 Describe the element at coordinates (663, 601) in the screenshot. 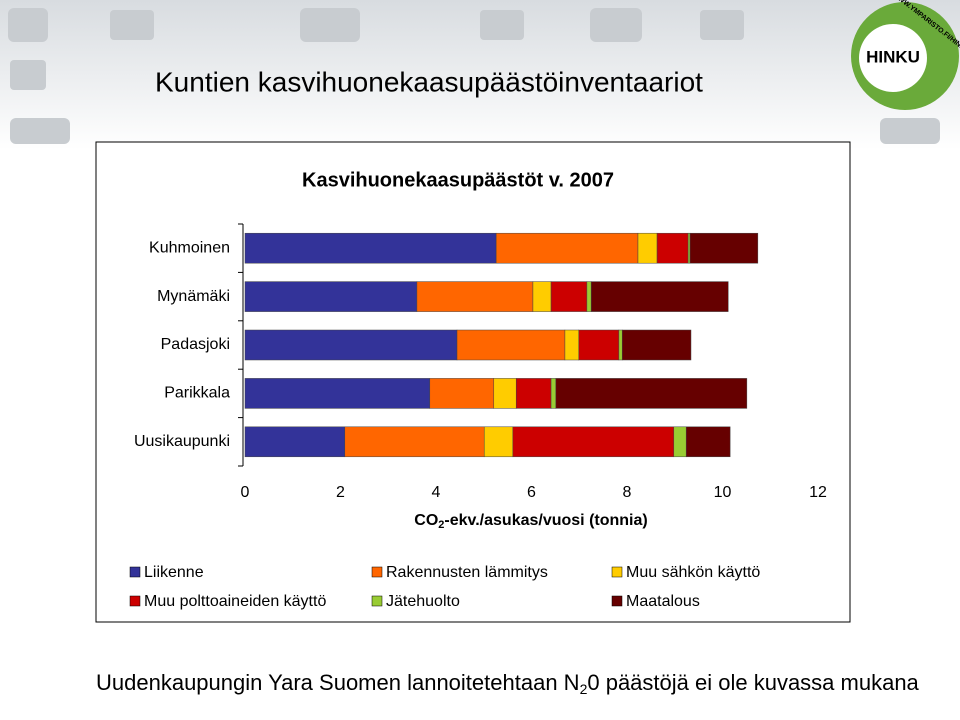

I see `legend-label: Maatalous` at that location.